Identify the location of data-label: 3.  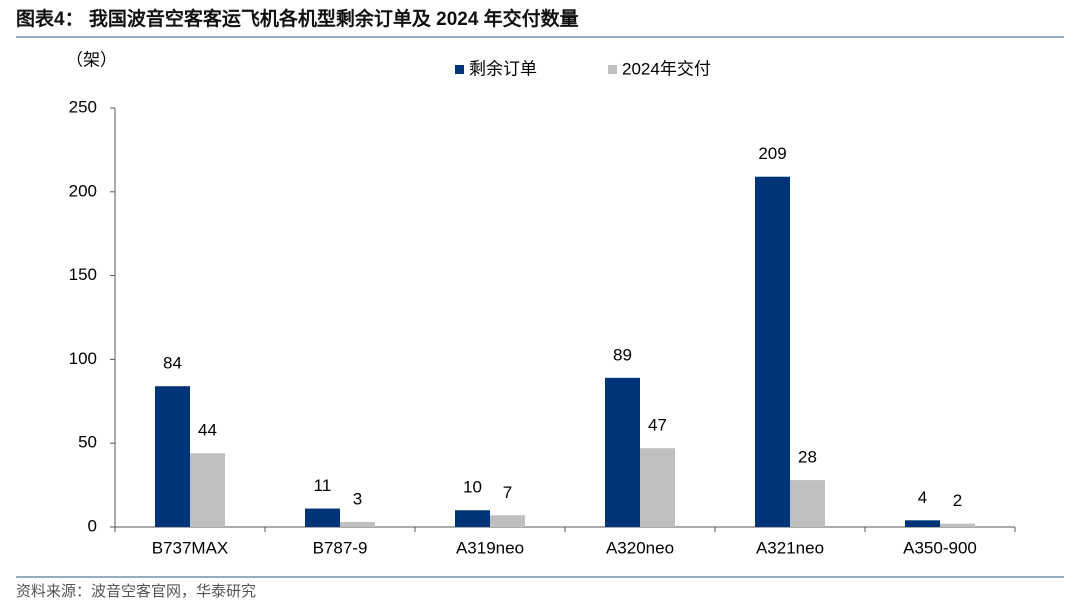
(357, 498).